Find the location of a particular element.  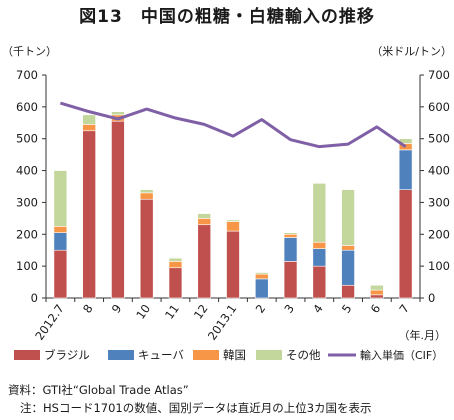

right-y-tick-label: 200 is located at coordinates (439, 234).